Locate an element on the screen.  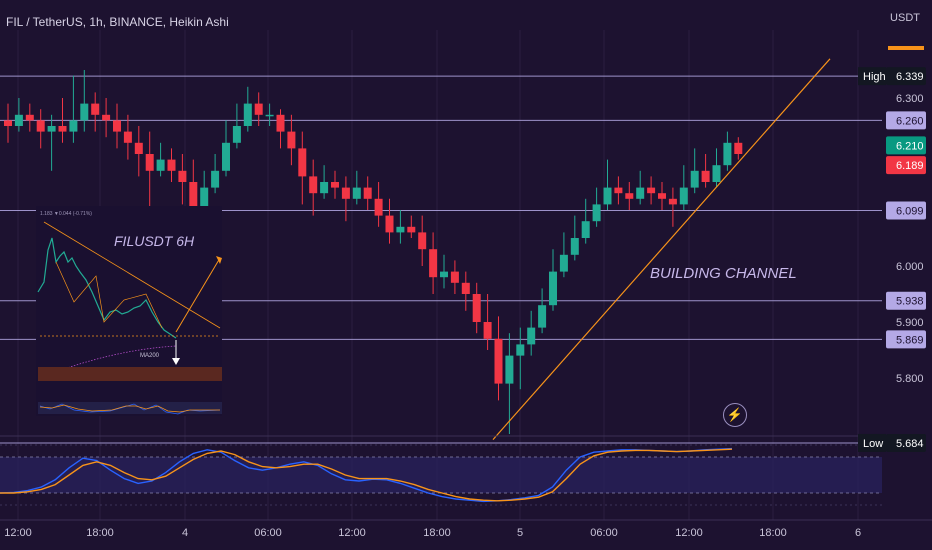
level-tag-caption-background is located at coordinates (872, 76).